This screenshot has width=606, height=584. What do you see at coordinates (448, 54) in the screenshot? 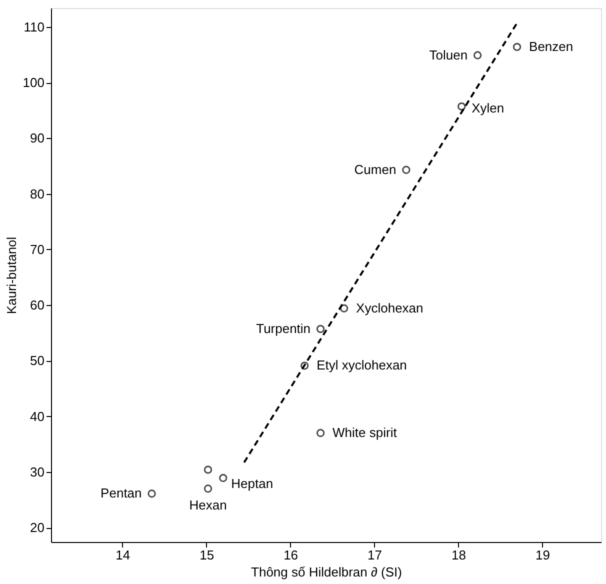
I see `annotation: Toluen` at bounding box center [448, 54].